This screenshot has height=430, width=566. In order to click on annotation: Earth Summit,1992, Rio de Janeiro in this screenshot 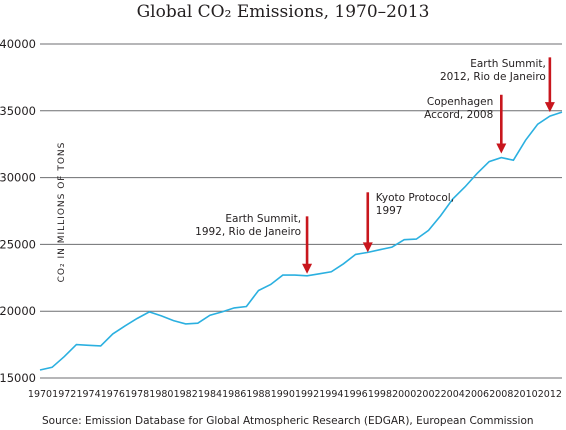, I will do `click(254, 243)`.